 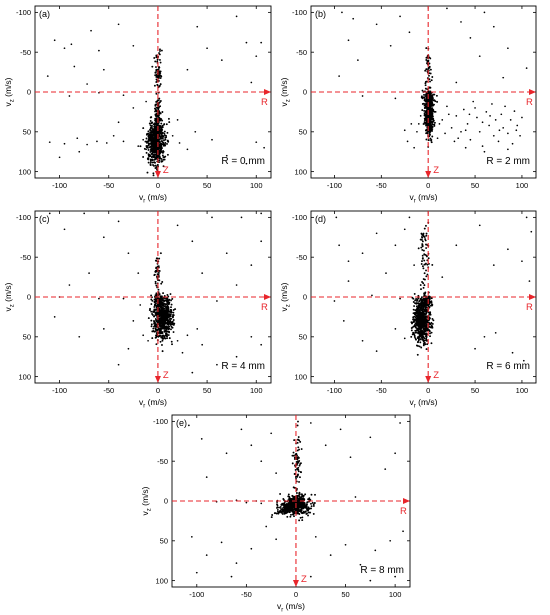 What do you see at coordinates (145, 497) in the screenshot?
I see `y-axis-title-unit: (m/s)` at bounding box center [145, 497].